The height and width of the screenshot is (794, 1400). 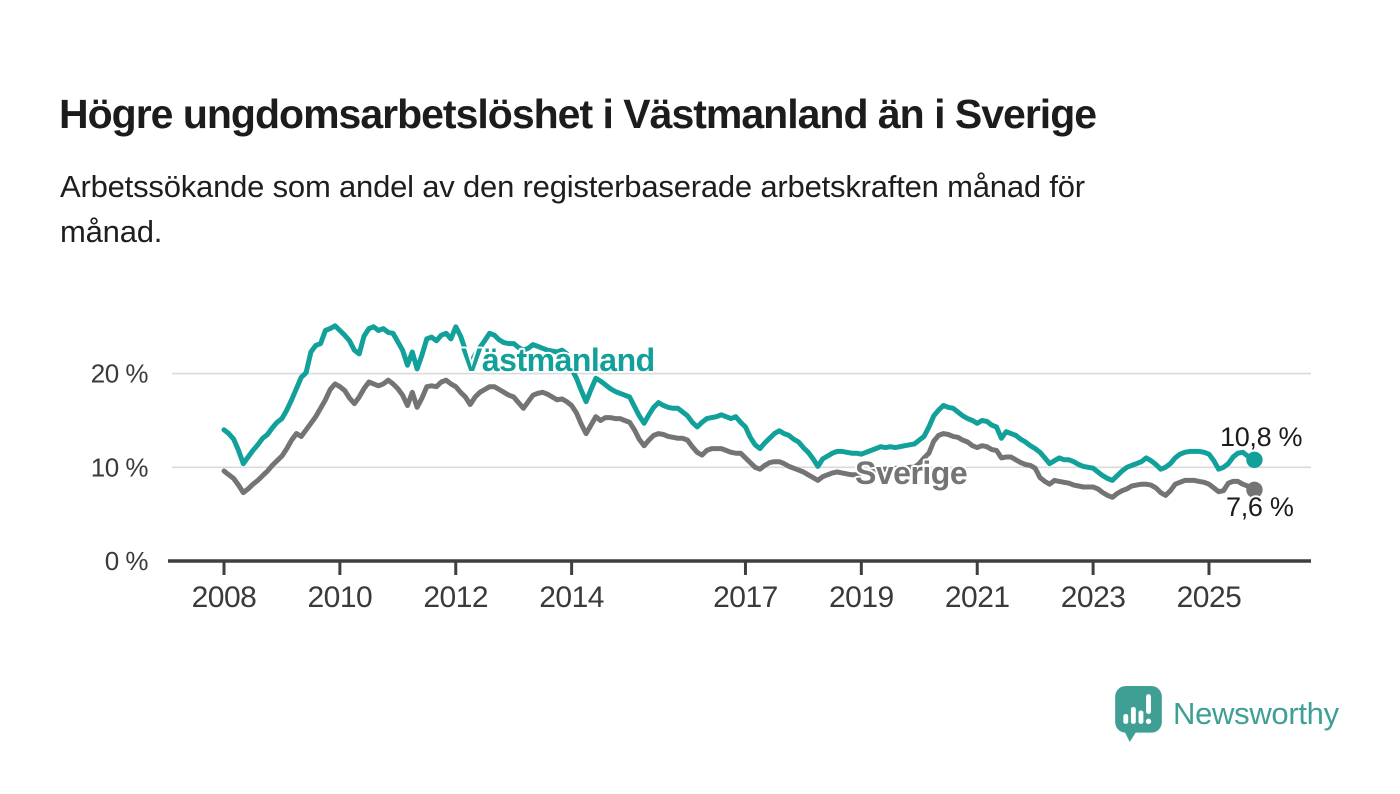 What do you see at coordinates (111, 231) in the screenshot?
I see `subtitle-line: månad.` at bounding box center [111, 231].